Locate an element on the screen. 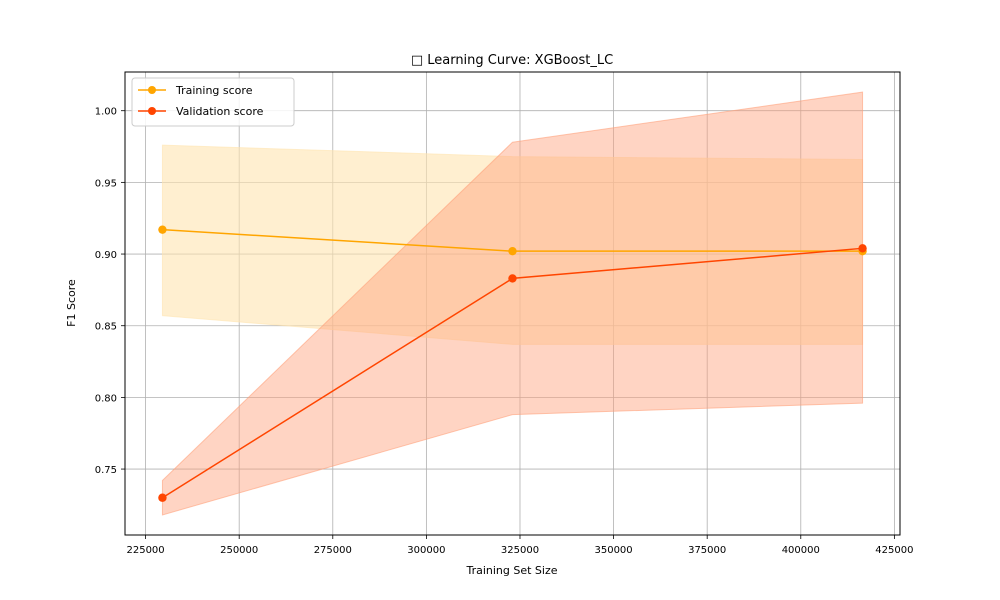 The image size is (1000, 600). y-tick-label: 0.75 is located at coordinates (106, 470).